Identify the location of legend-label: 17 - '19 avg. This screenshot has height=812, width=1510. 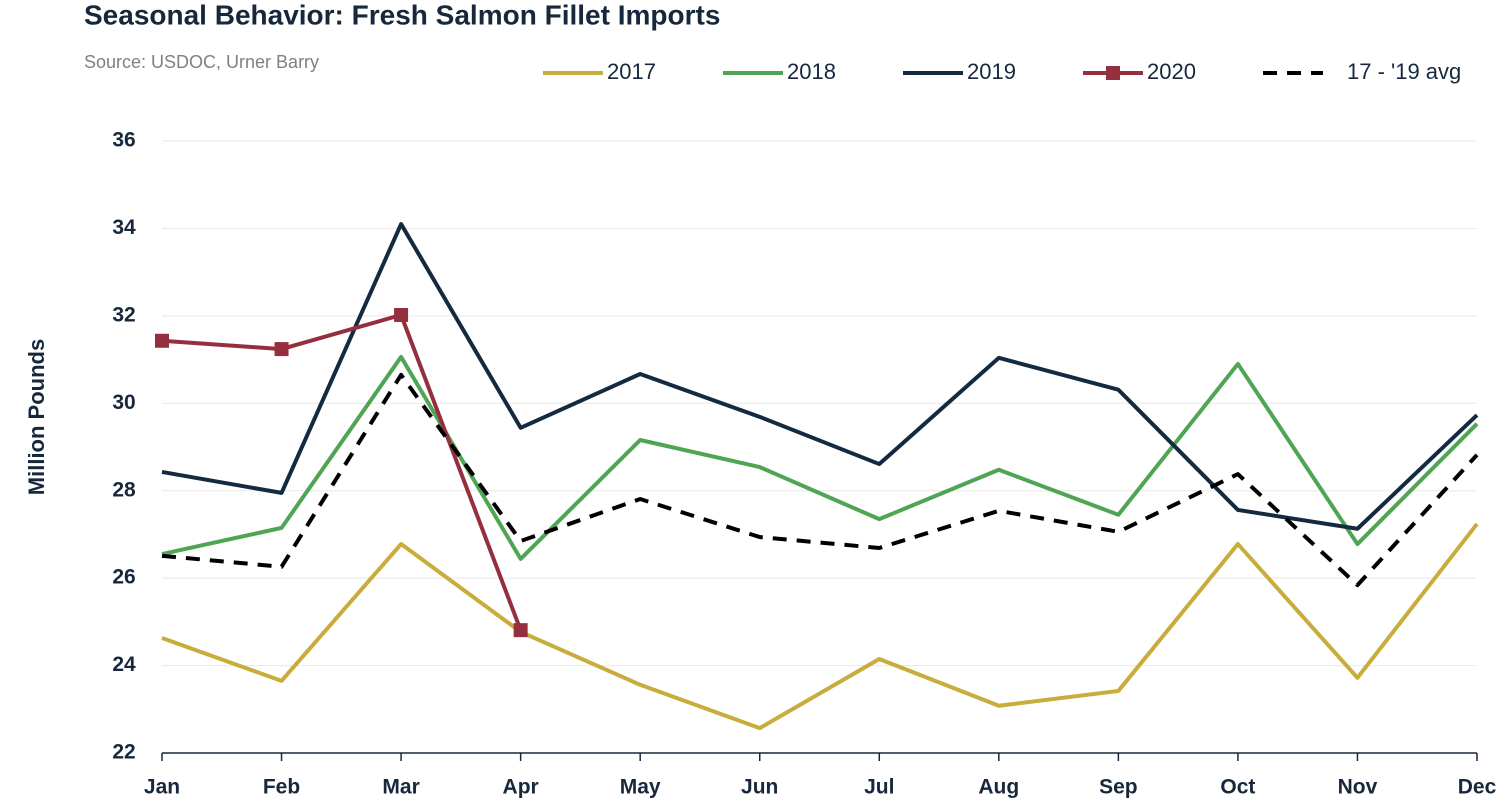
(1404, 71).